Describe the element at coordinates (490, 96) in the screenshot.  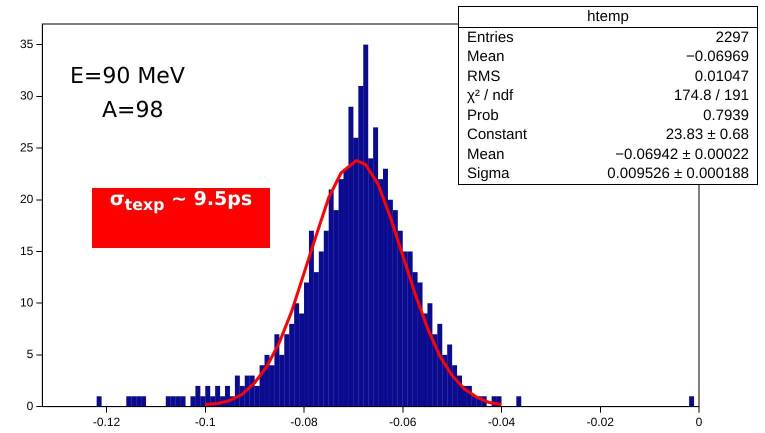
I see `annotation: χ² / ndf` at that location.